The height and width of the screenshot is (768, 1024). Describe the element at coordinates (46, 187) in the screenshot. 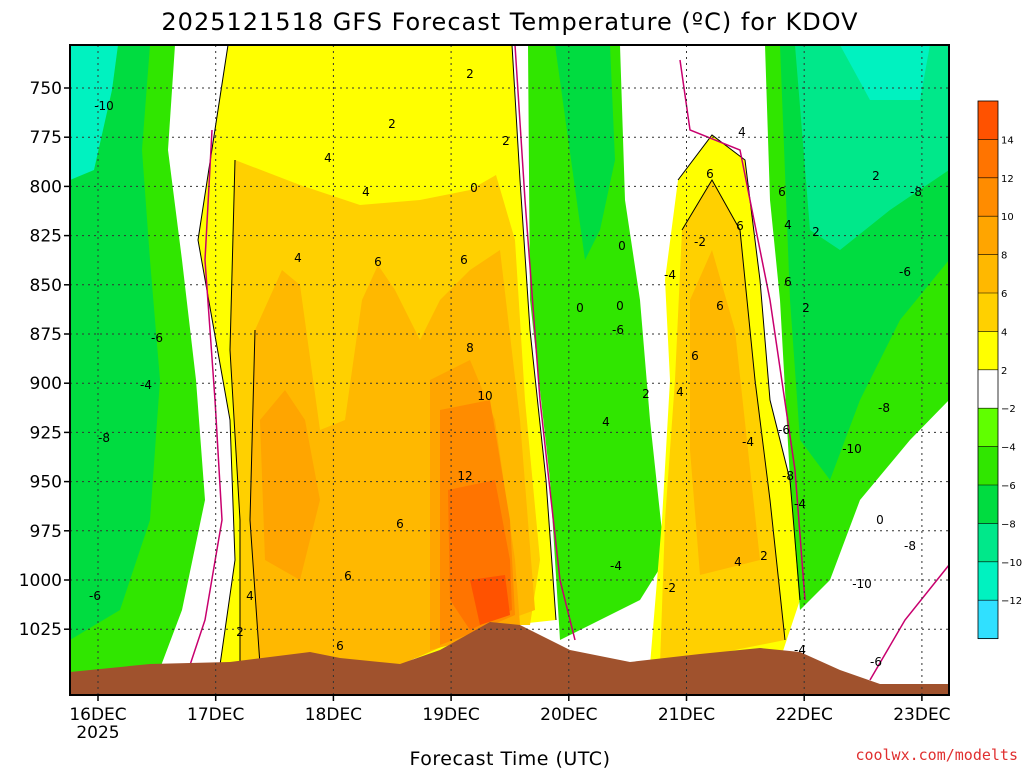

I see `y-tick-label: 800` at that location.